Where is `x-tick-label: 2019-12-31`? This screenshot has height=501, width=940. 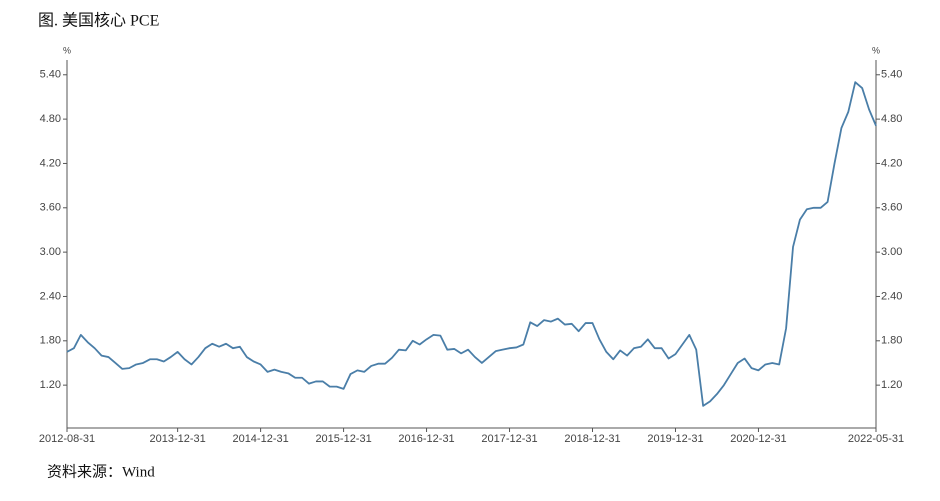 x-tick-label: 2019-12-31 is located at coordinates (675, 439).